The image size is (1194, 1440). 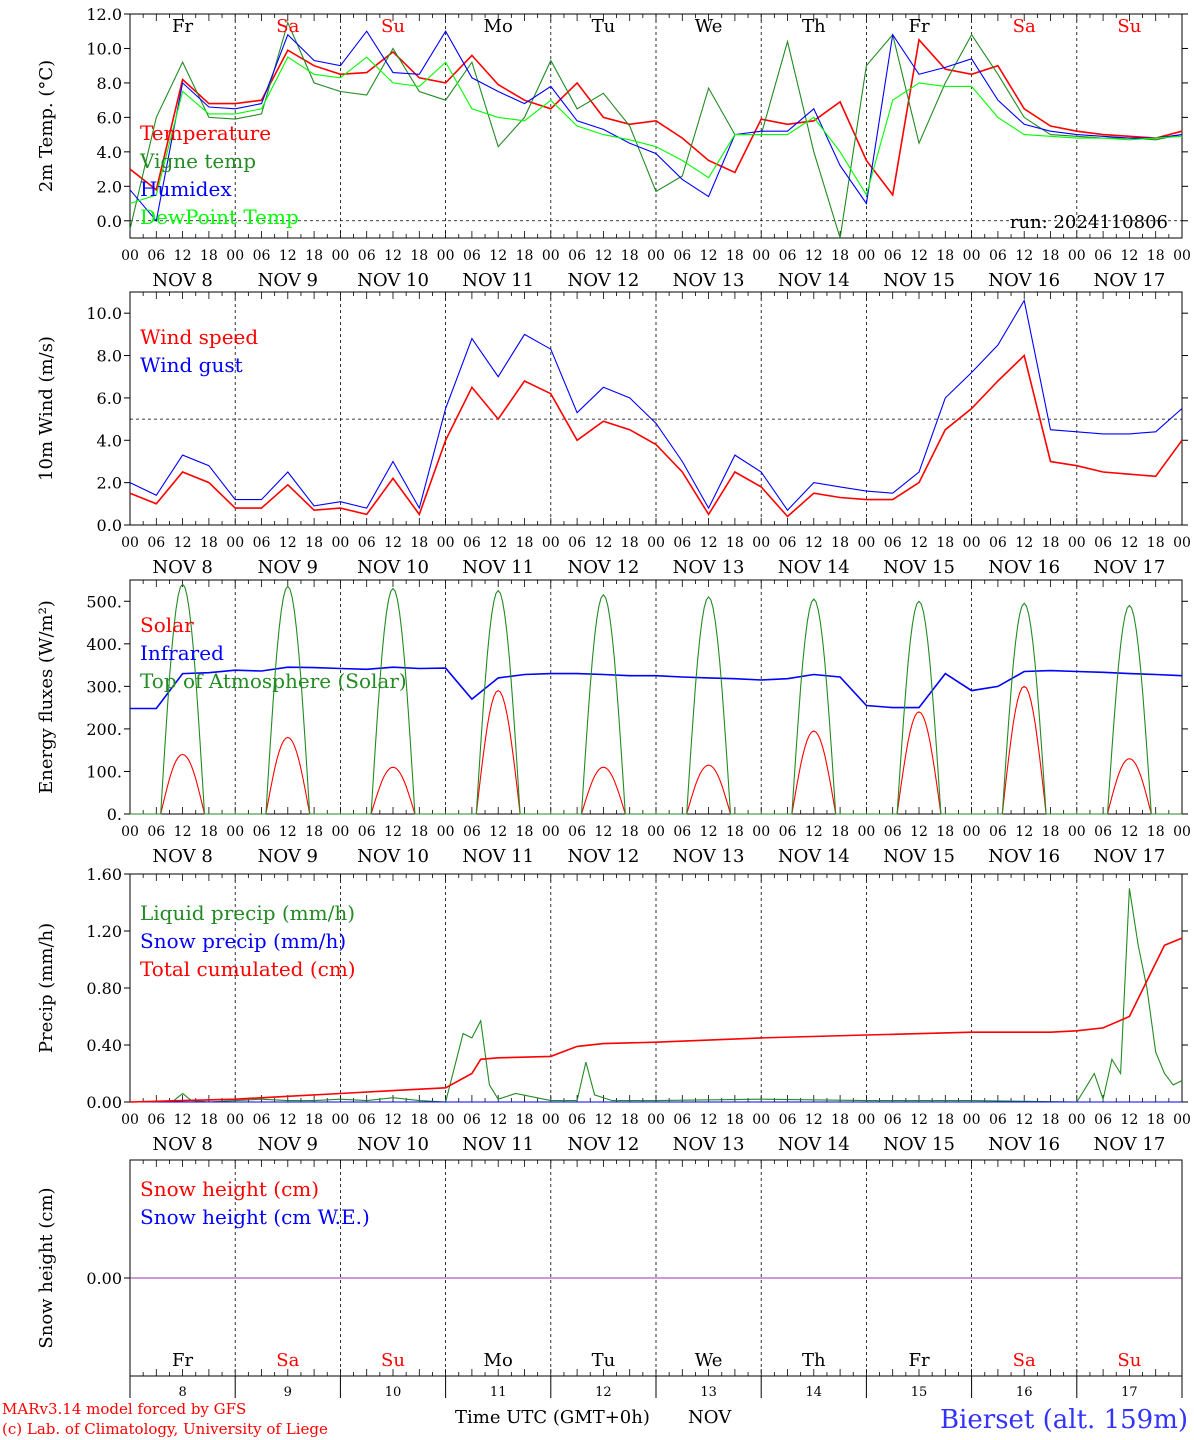 What do you see at coordinates (393, 1392) in the screenshot?
I see `day-number: 10` at bounding box center [393, 1392].